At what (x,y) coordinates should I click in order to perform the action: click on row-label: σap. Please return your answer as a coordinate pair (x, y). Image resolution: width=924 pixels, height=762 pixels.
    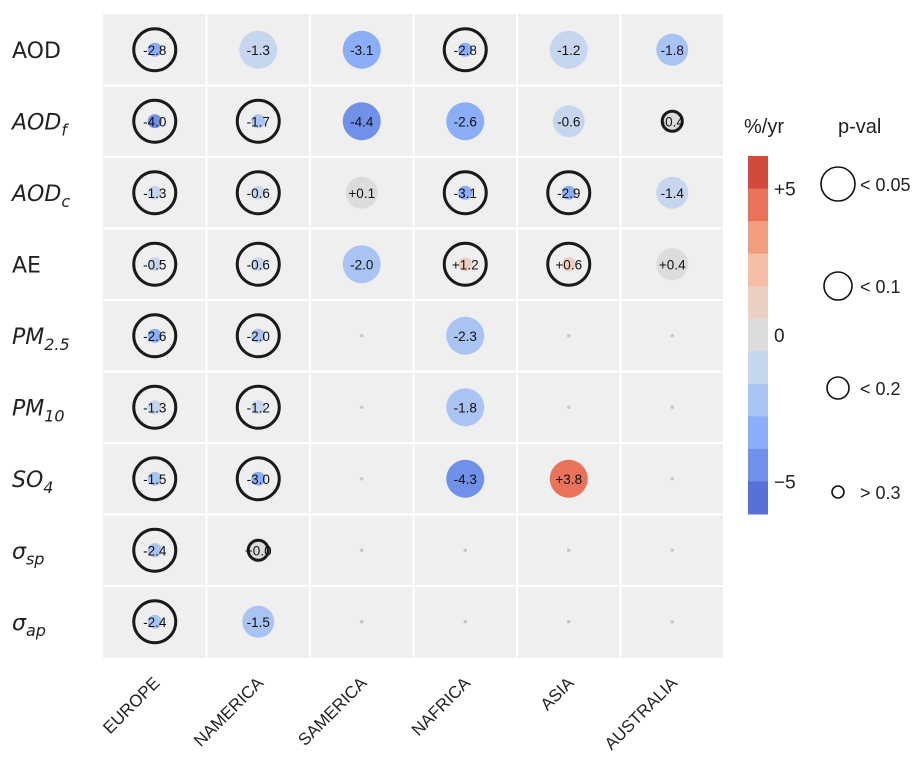
    Looking at the image, I should click on (29, 625).